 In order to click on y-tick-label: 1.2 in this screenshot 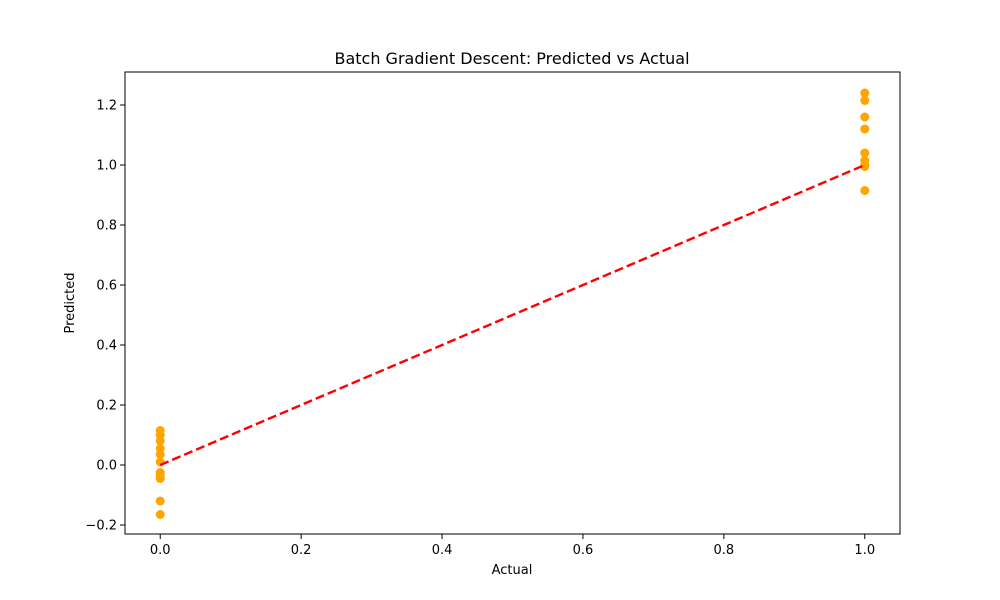, I will do `click(106, 106)`.